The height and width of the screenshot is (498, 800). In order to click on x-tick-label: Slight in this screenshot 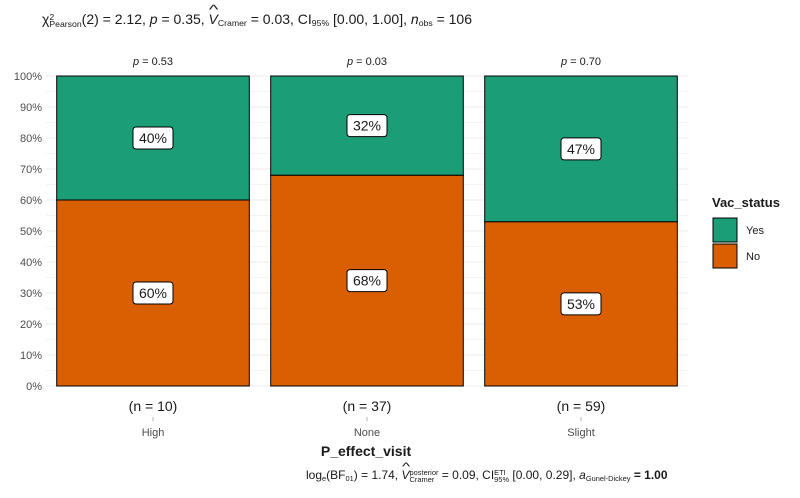, I will do `click(581, 433)`.